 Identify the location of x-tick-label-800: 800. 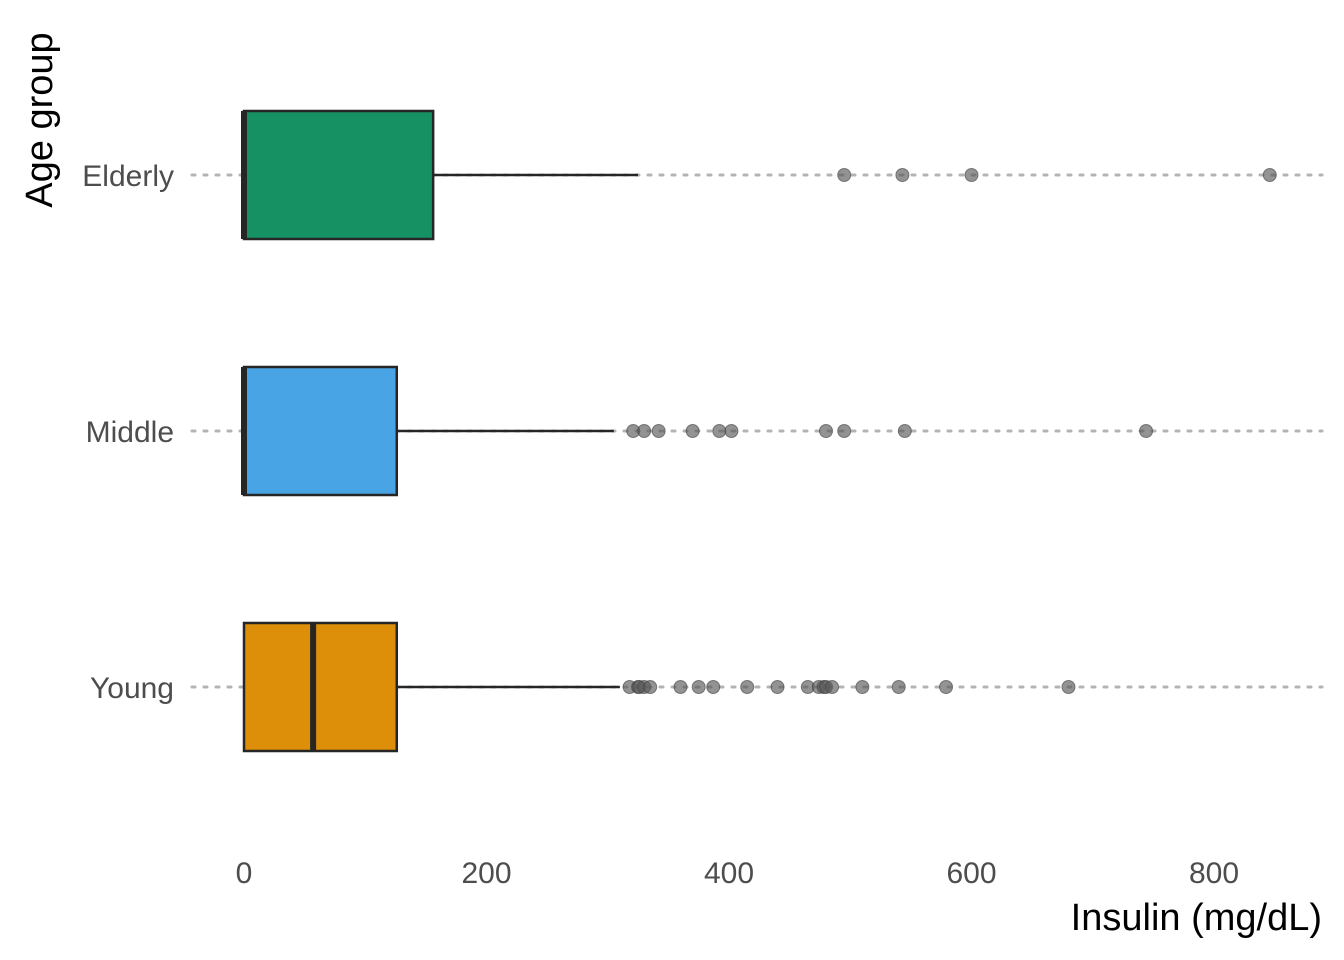
(1214, 873).